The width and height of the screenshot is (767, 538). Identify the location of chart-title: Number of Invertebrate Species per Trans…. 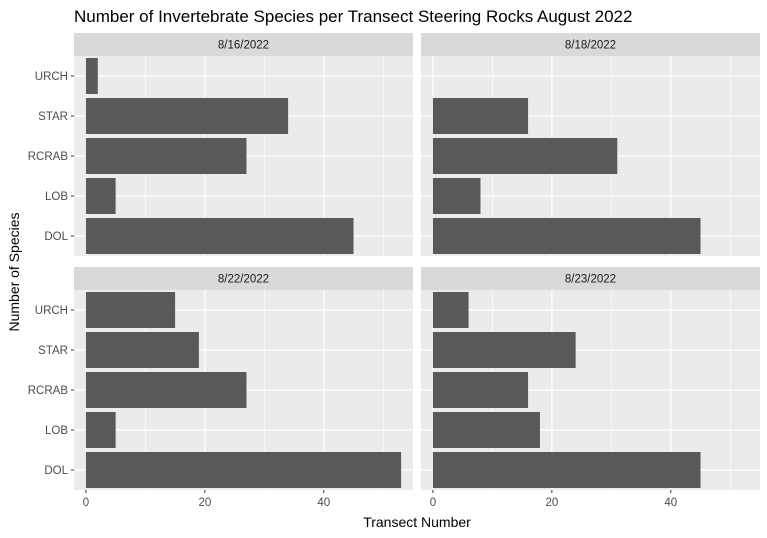
(353, 16).